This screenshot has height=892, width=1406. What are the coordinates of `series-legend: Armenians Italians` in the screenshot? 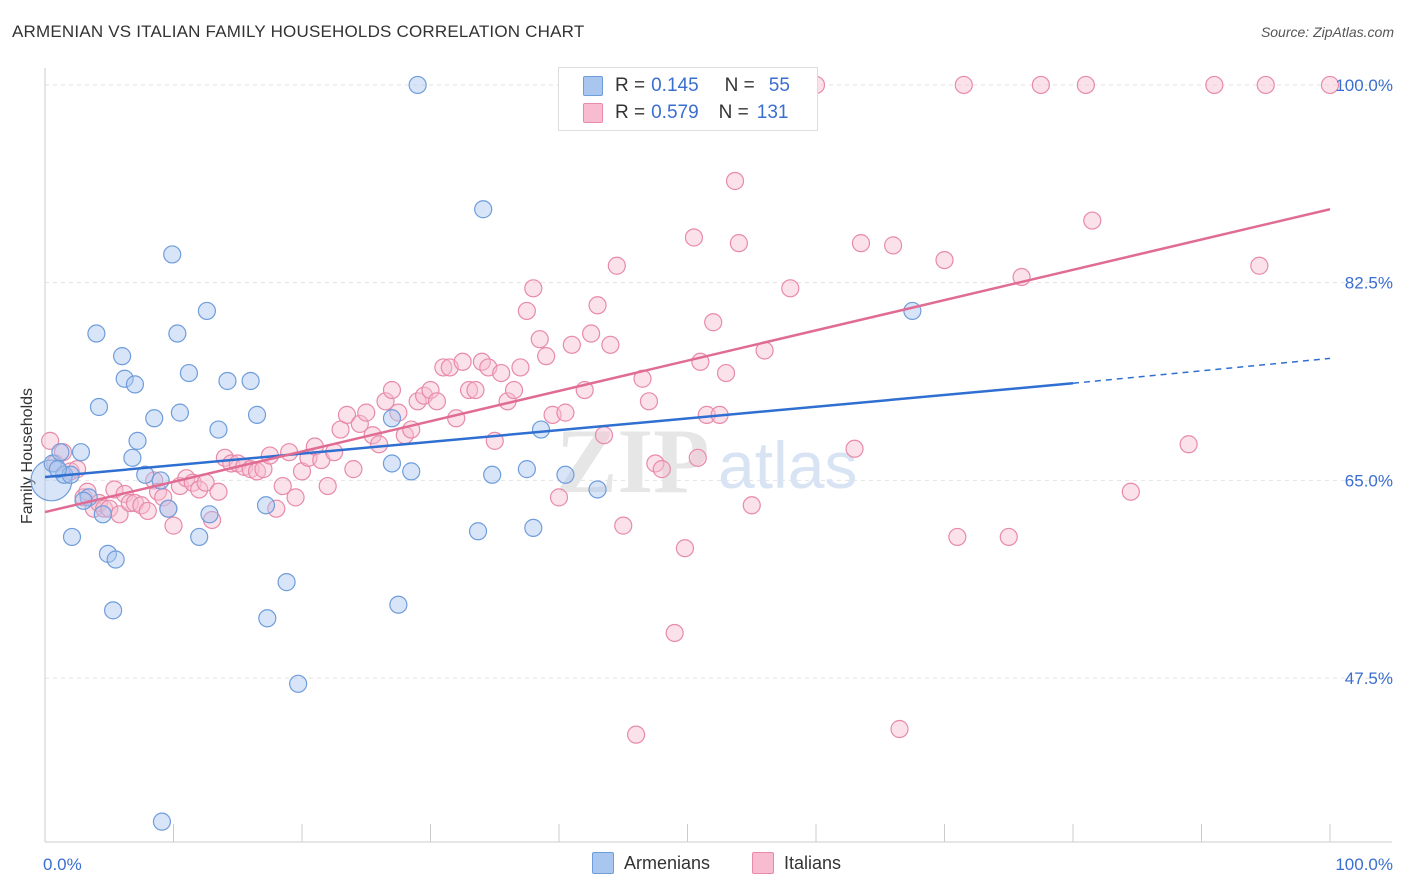 It's located at (703, 865).